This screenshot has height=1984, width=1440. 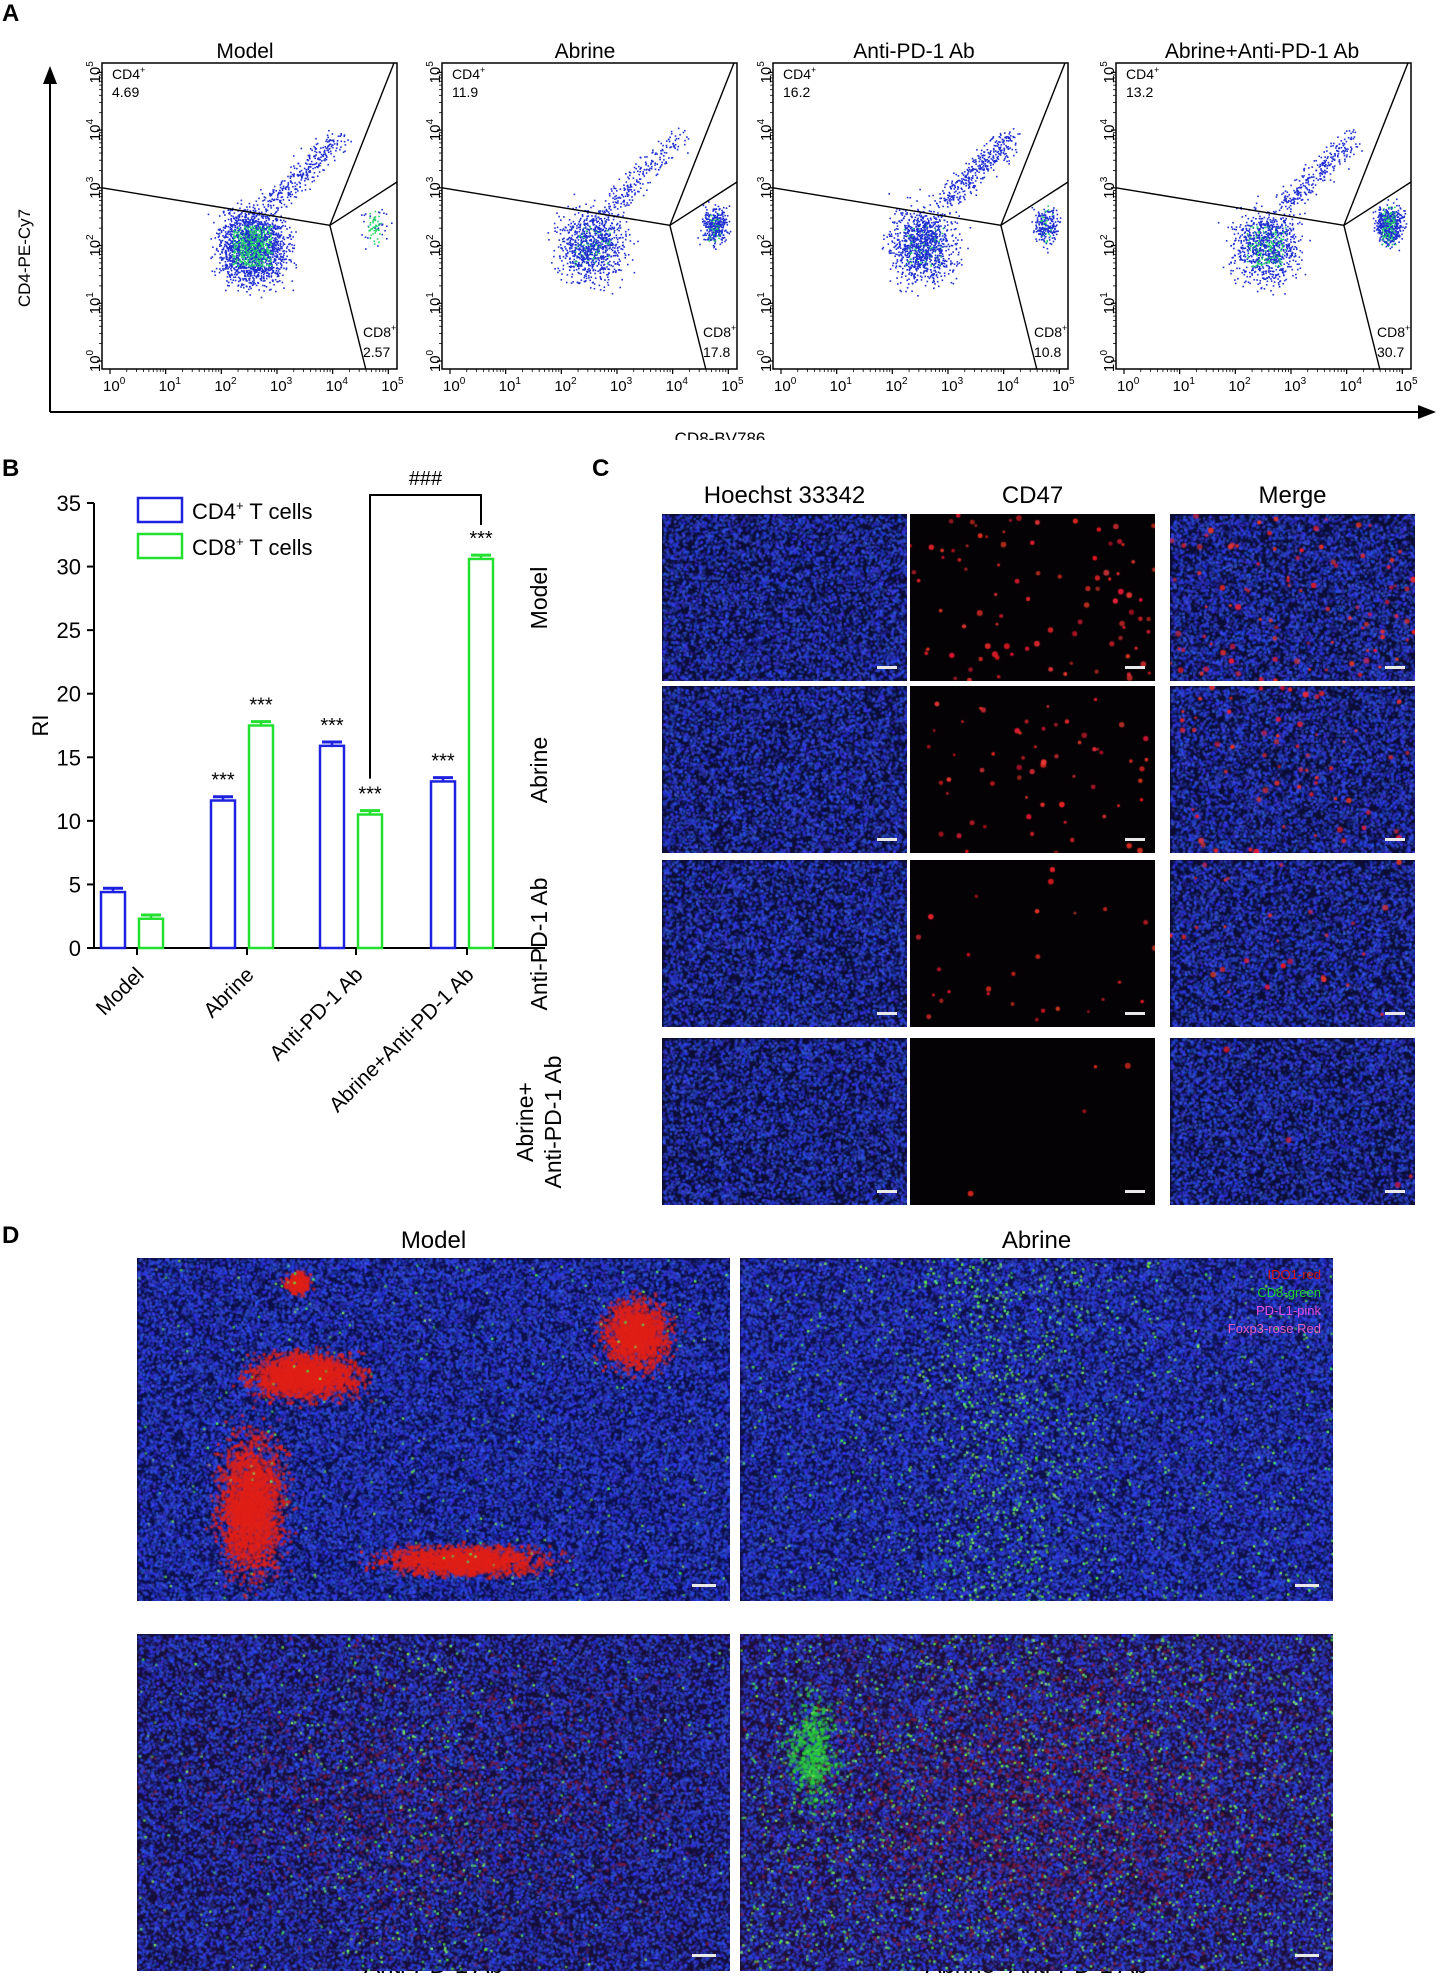 I want to click on significance-bracket, so click(x=425, y=636).